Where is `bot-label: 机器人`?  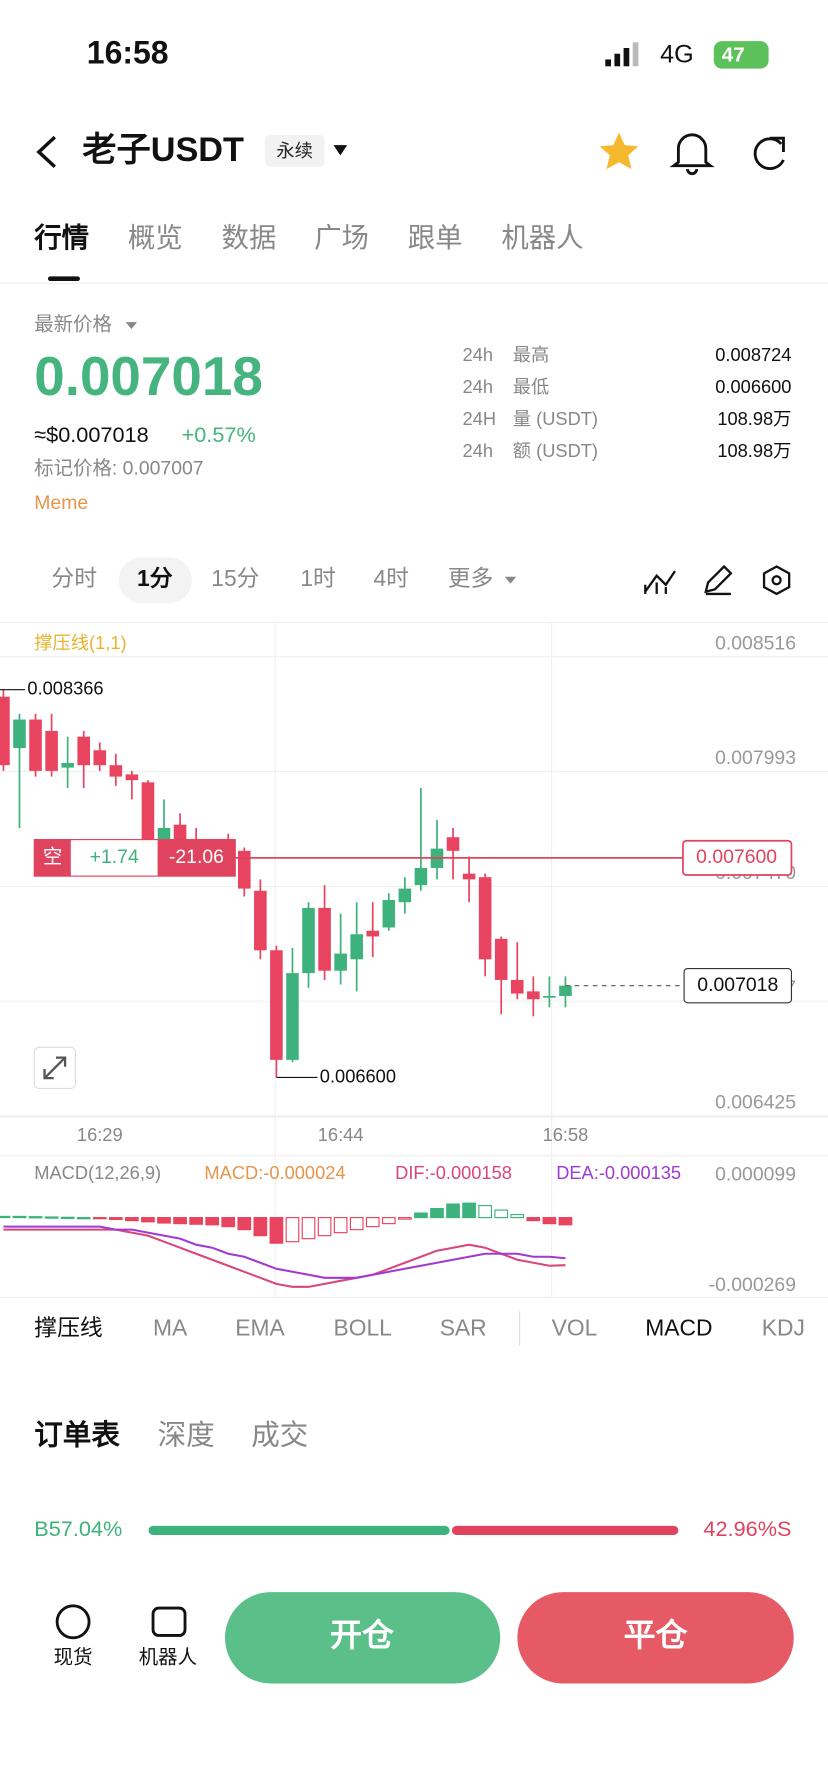
bot-label: 机器人 is located at coordinates (168, 1657).